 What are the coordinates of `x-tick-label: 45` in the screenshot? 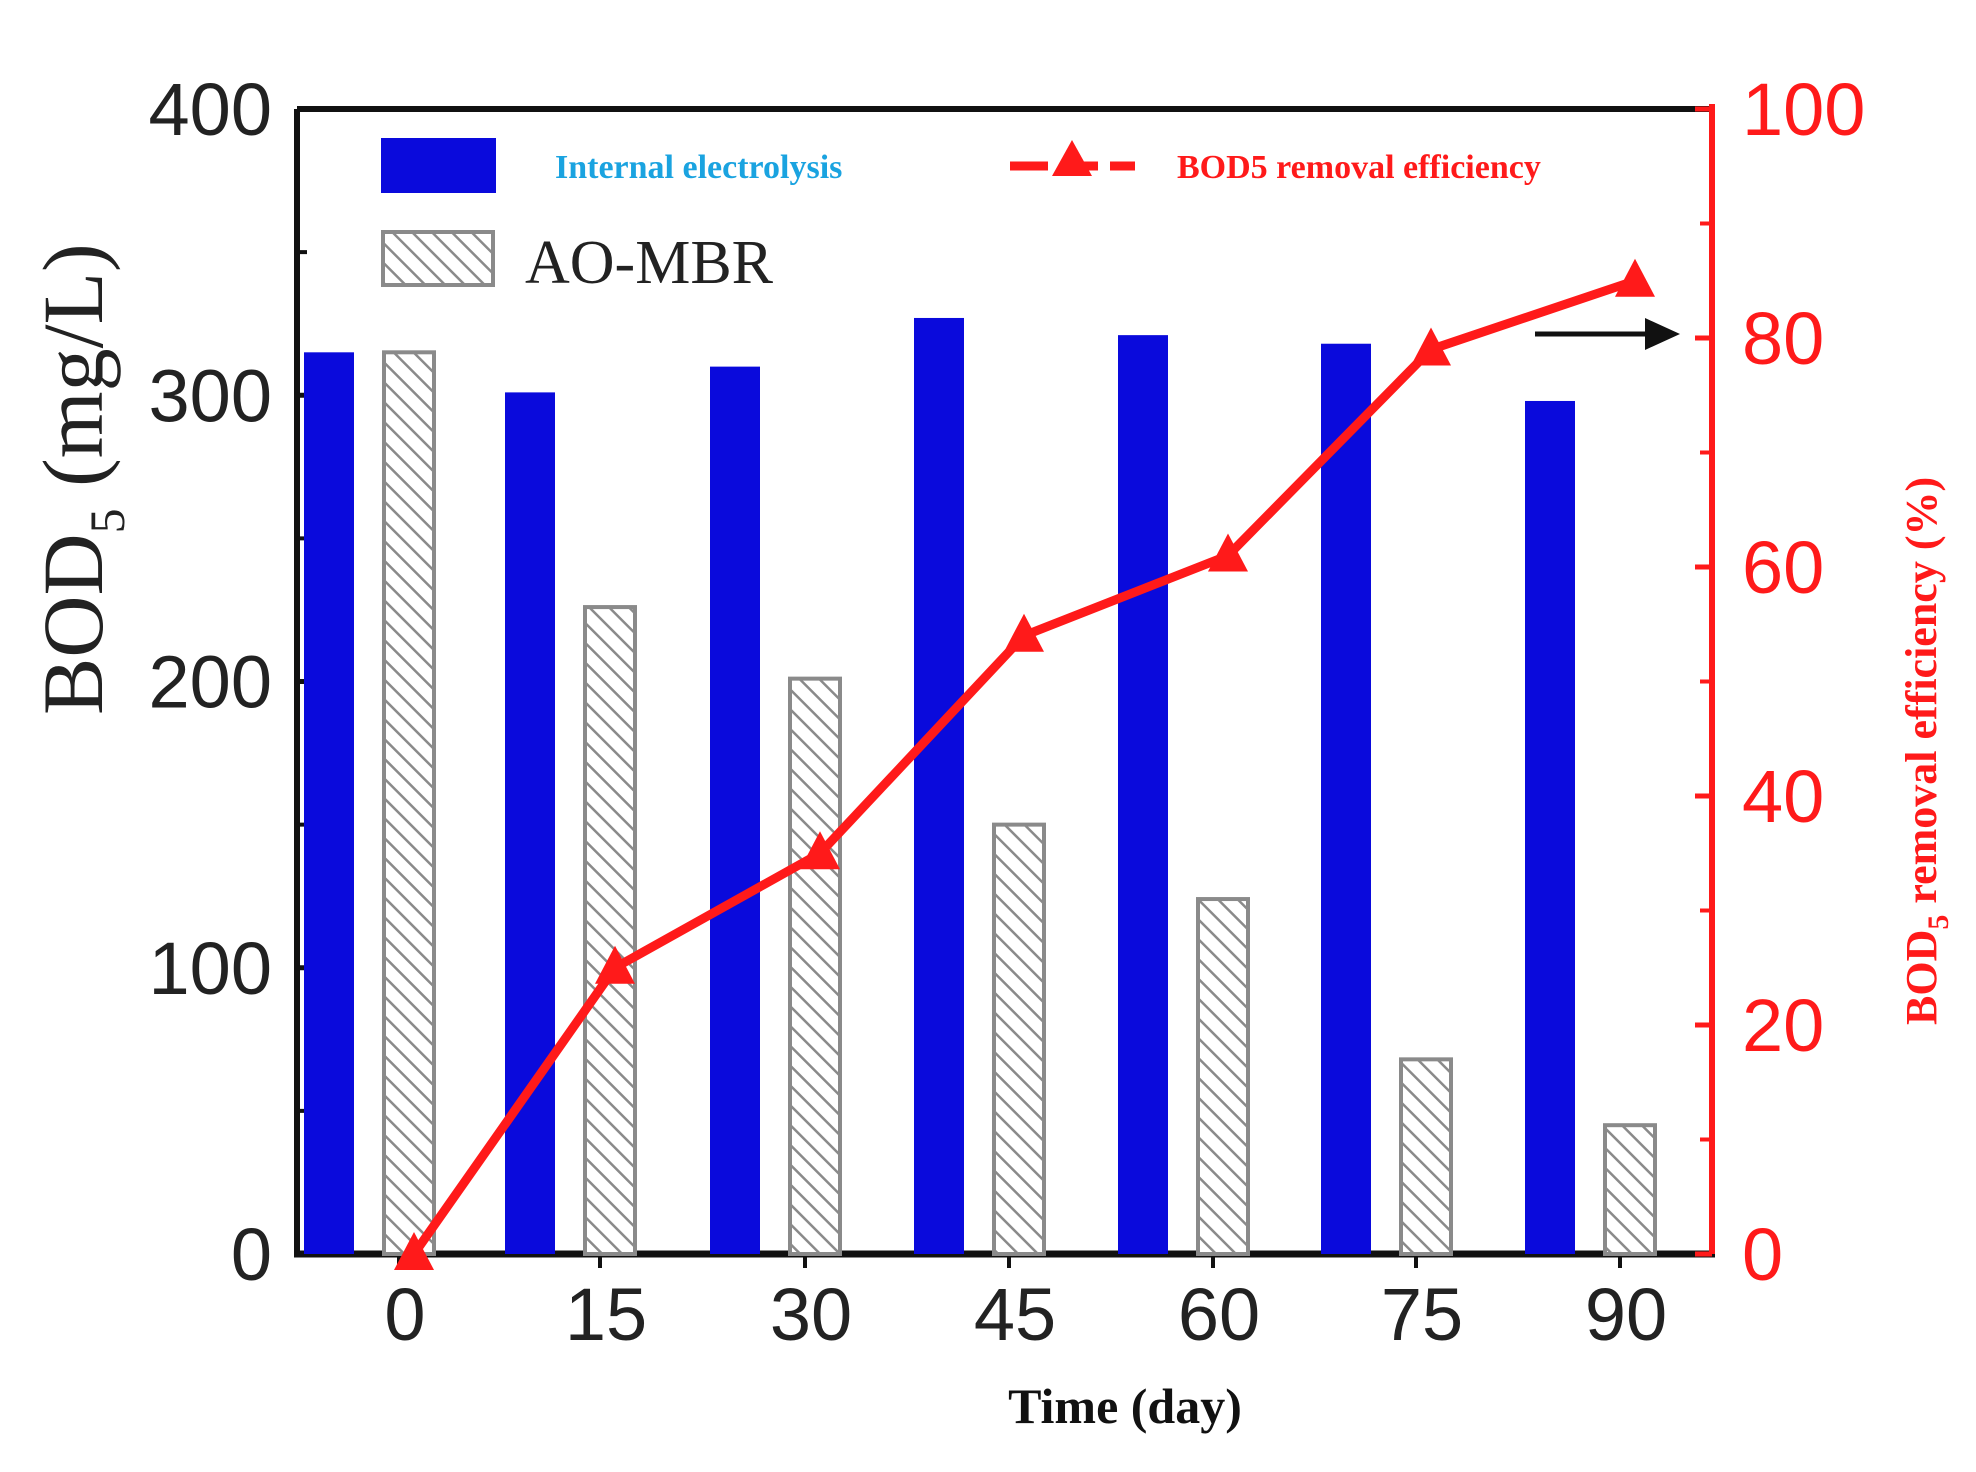 It's located at (1015, 1314).